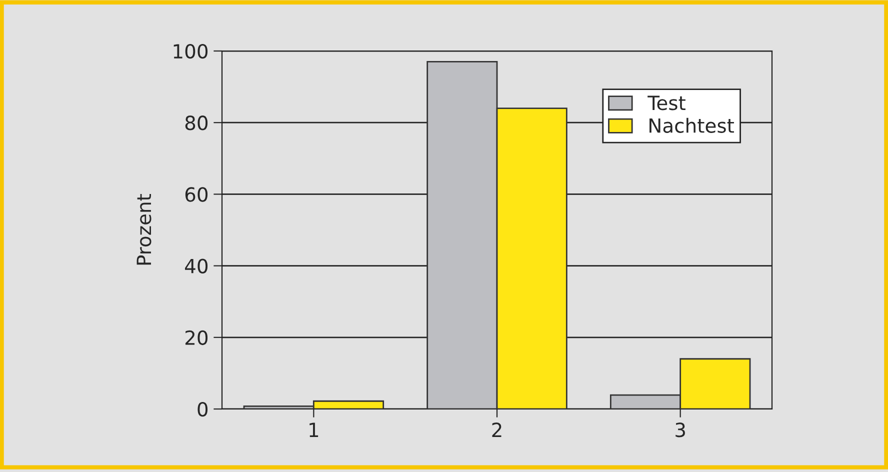  Describe the element at coordinates (196, 194) in the screenshot. I see `y-tick-label: 60` at that location.